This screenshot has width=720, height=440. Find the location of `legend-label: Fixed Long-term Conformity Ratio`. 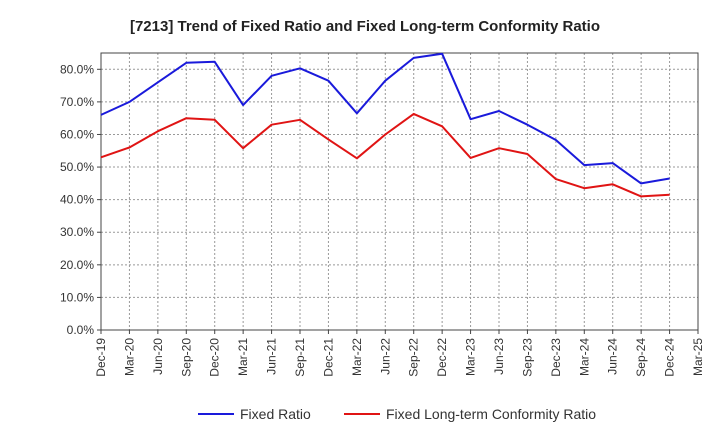

legend-label: Fixed Long-term Conformity Ratio is located at coordinates (491, 414).